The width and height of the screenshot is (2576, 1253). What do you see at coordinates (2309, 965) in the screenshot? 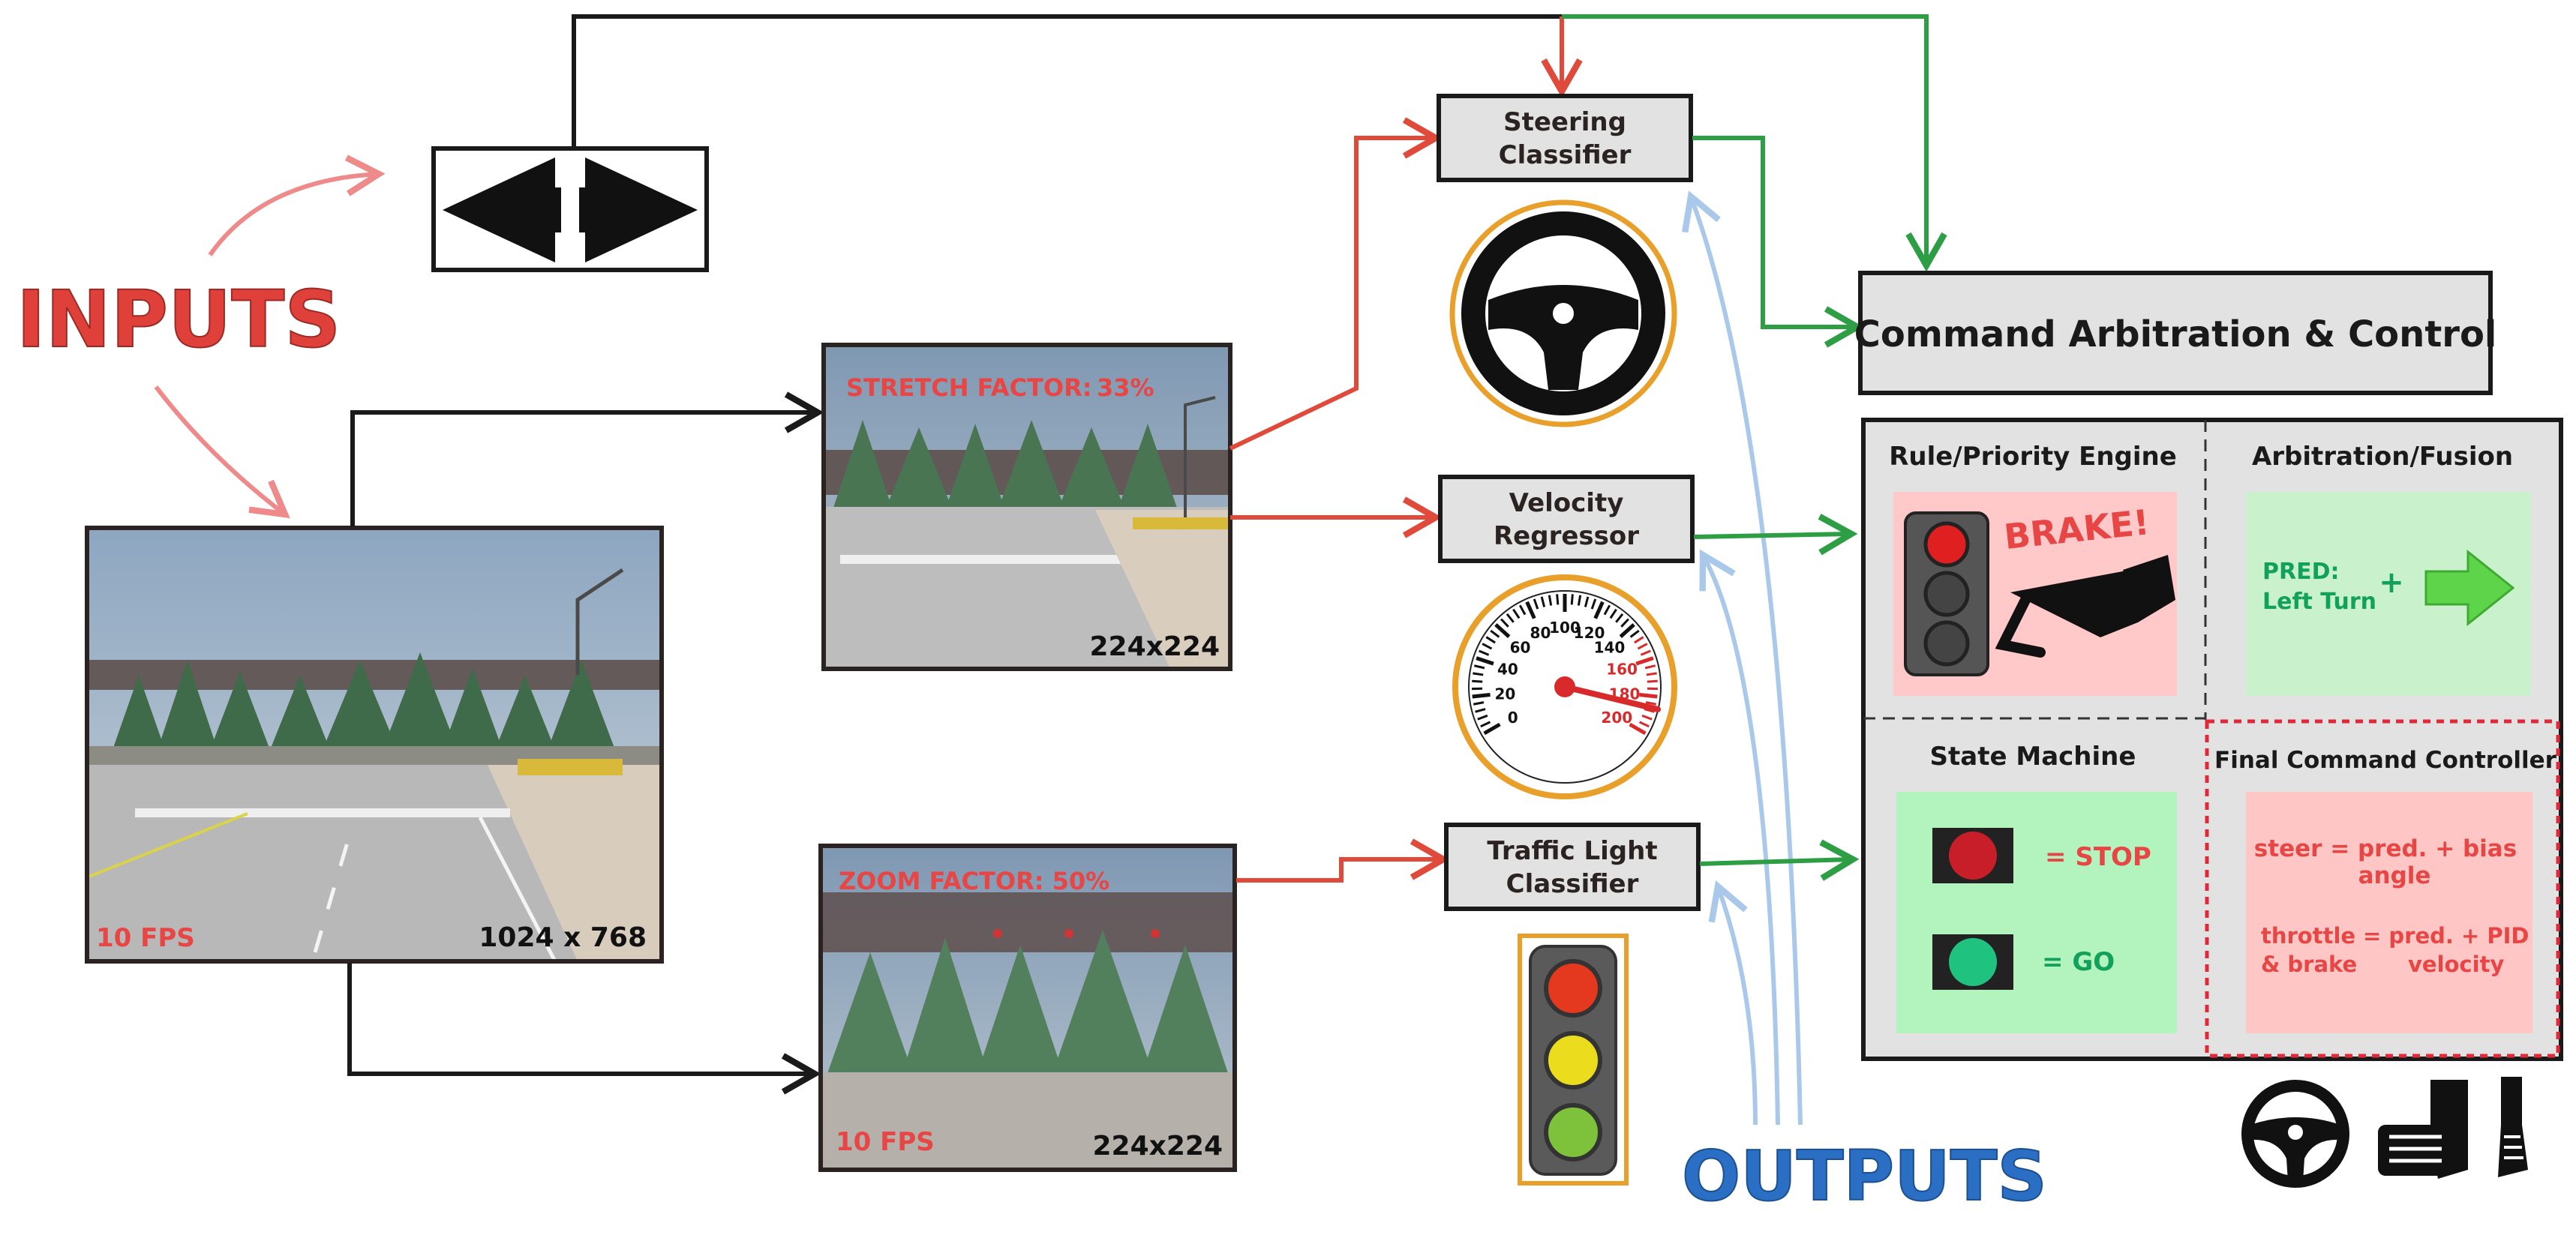
I see `final-throttle-line2: & brake` at bounding box center [2309, 965].